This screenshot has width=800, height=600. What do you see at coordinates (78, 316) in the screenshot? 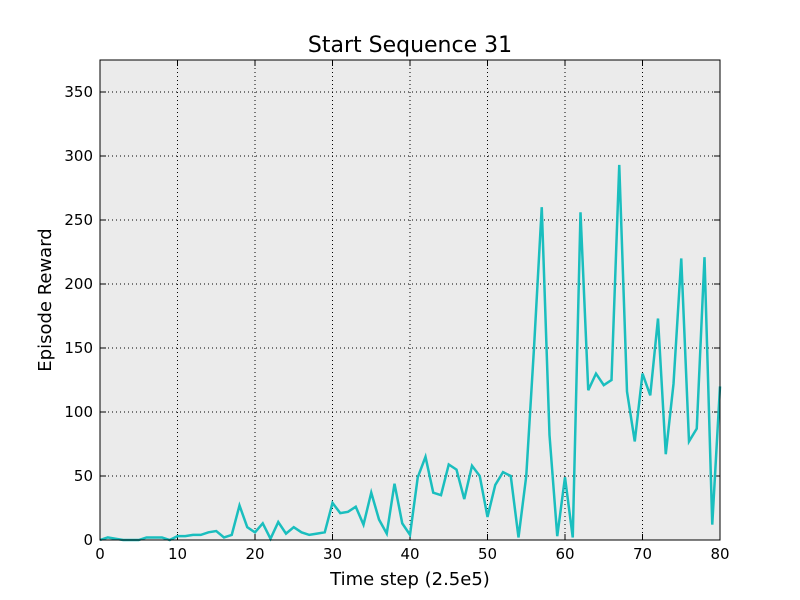
I see `y-tick-labels: 0 50 100 150 200 250 300 350` at bounding box center [78, 316].